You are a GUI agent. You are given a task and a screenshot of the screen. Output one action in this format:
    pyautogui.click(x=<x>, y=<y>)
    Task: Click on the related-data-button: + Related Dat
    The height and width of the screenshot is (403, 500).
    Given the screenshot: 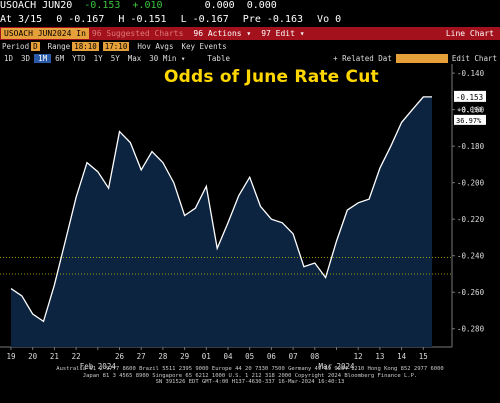 What is the action you would take?
    pyautogui.click(x=362, y=58)
    